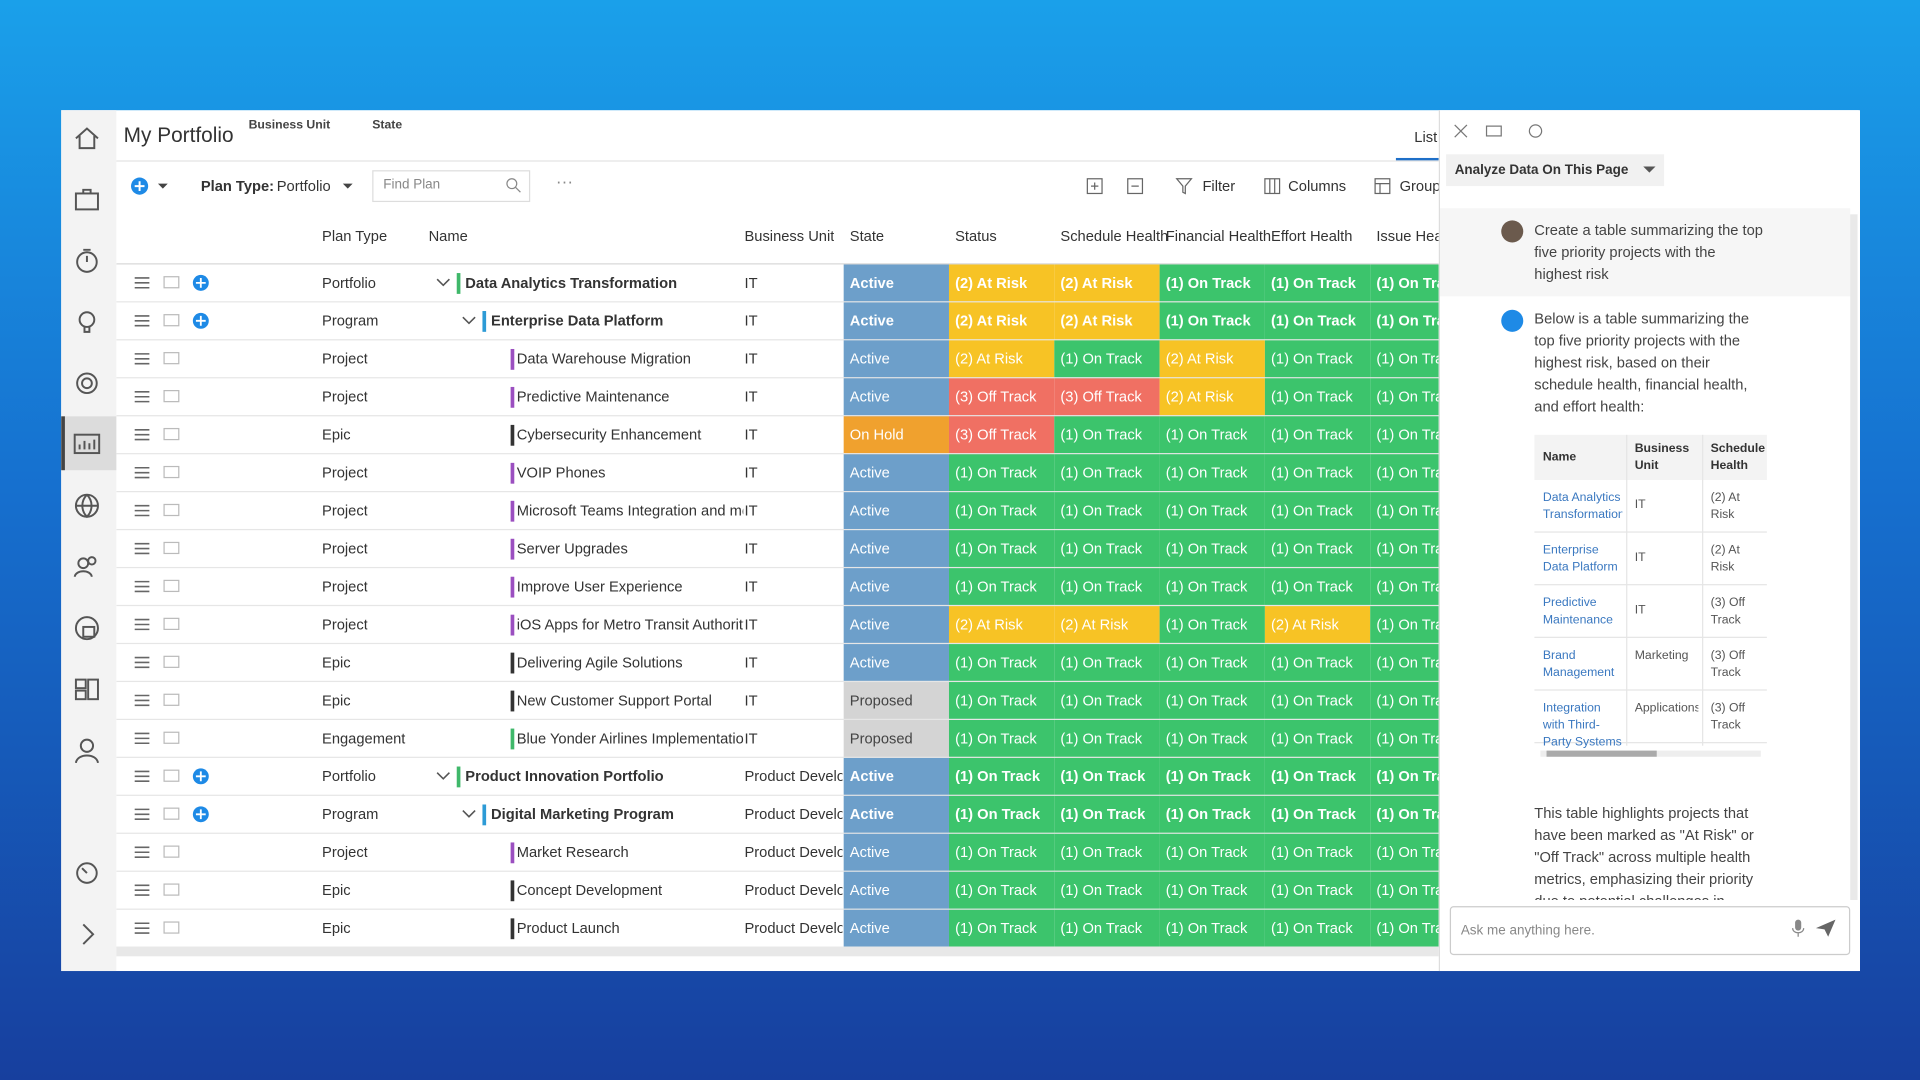  What do you see at coordinates (1813, 928) in the screenshot?
I see `input-actions` at bounding box center [1813, 928].